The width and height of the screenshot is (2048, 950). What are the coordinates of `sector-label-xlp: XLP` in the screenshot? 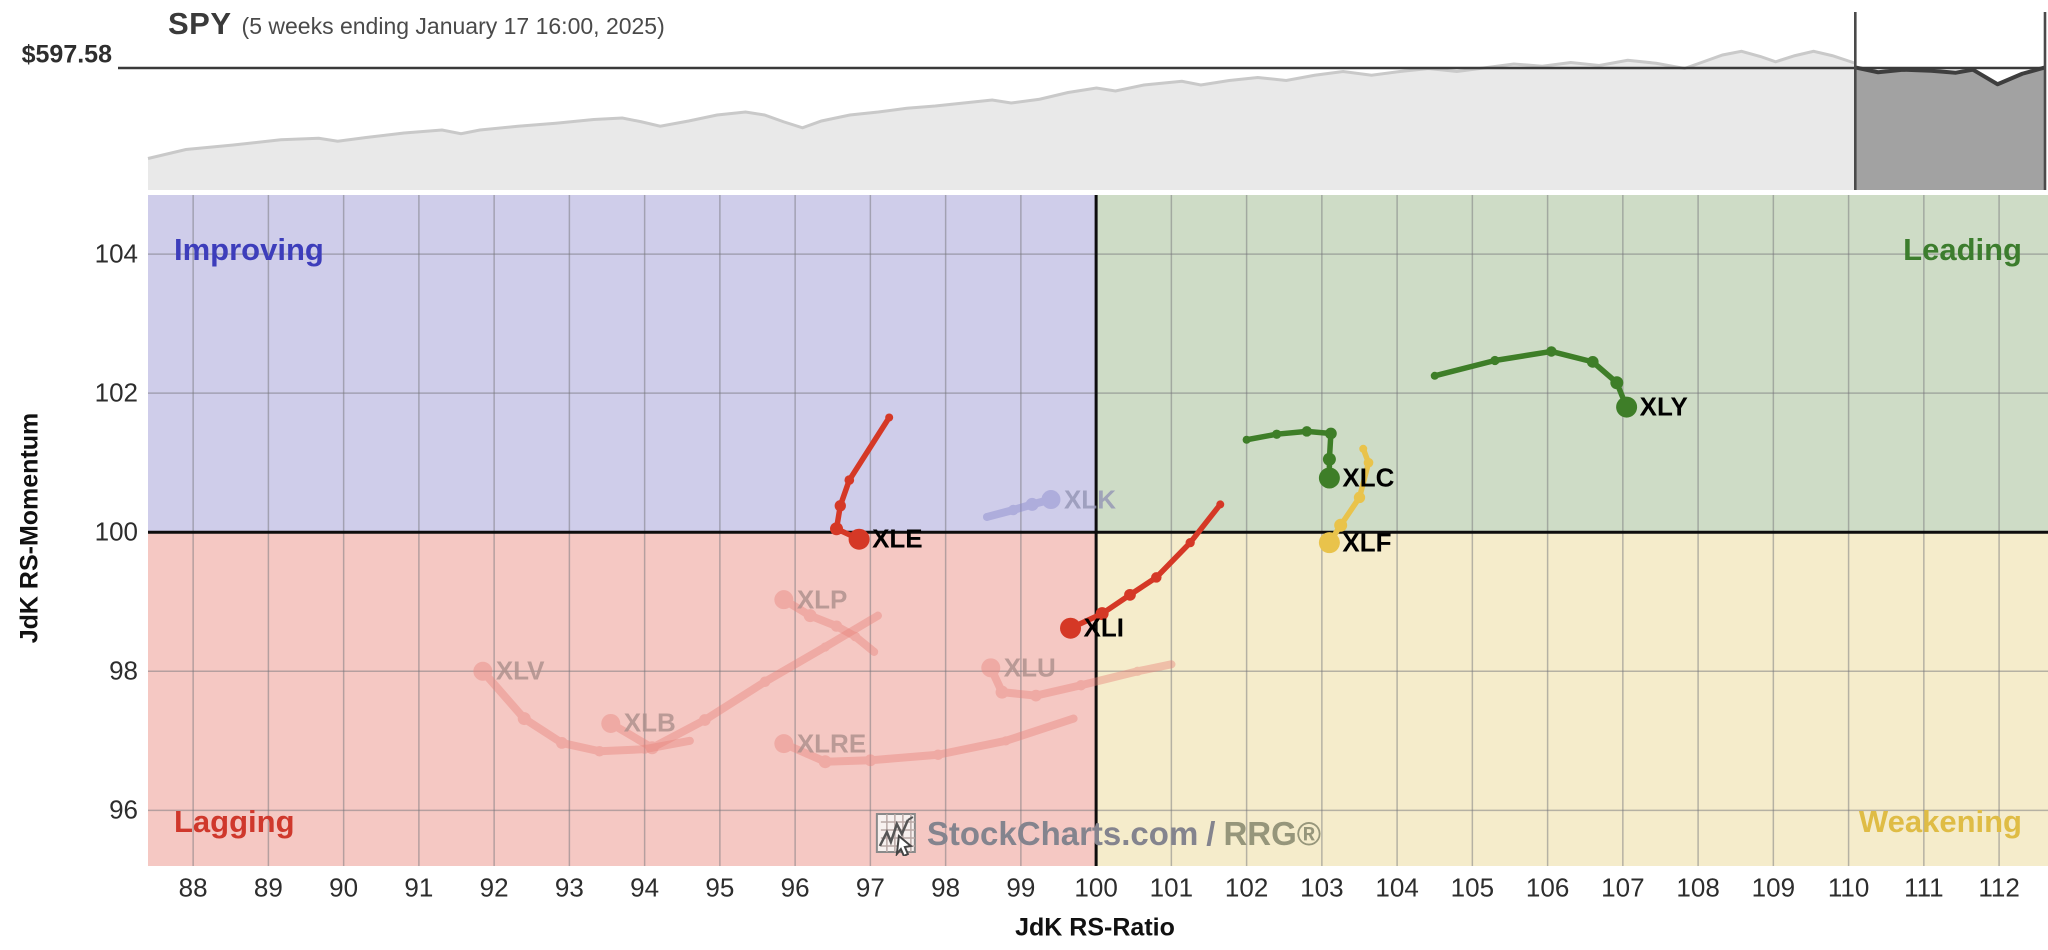 It's located at (822, 599).